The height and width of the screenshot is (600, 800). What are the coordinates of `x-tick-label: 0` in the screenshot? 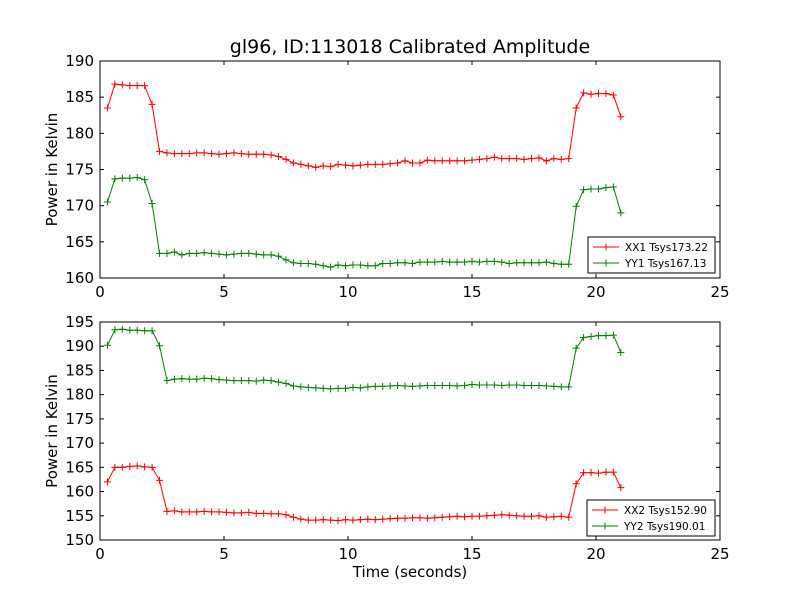 It's located at (100, 292).